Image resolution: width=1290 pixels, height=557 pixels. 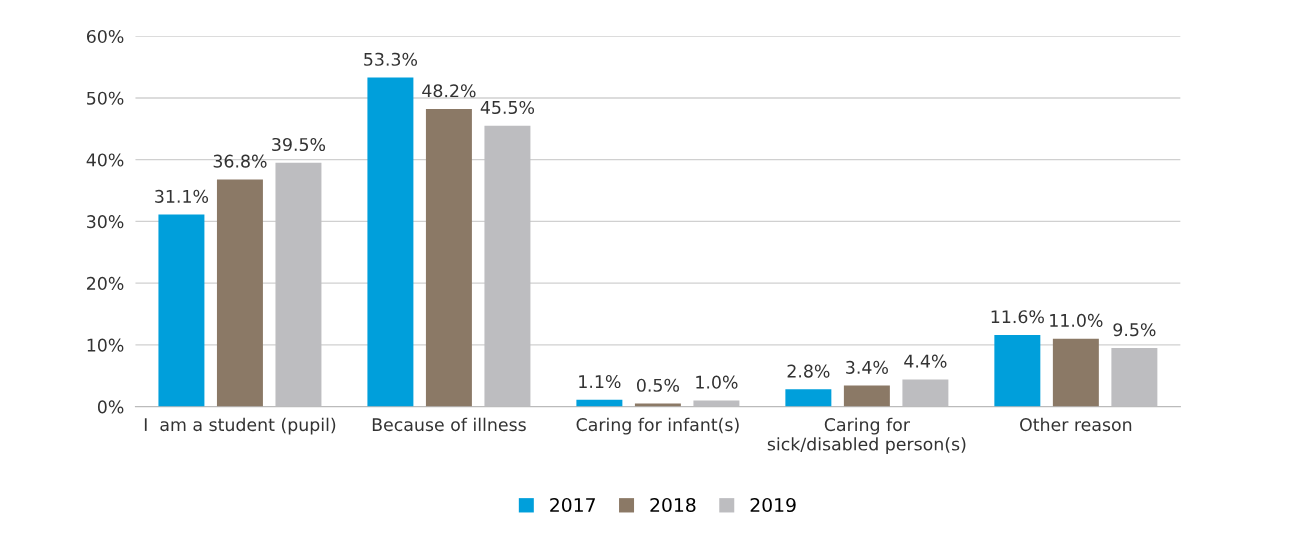 What do you see at coordinates (105, 283) in the screenshot?
I see `y-tick-label: 20%` at bounding box center [105, 283].